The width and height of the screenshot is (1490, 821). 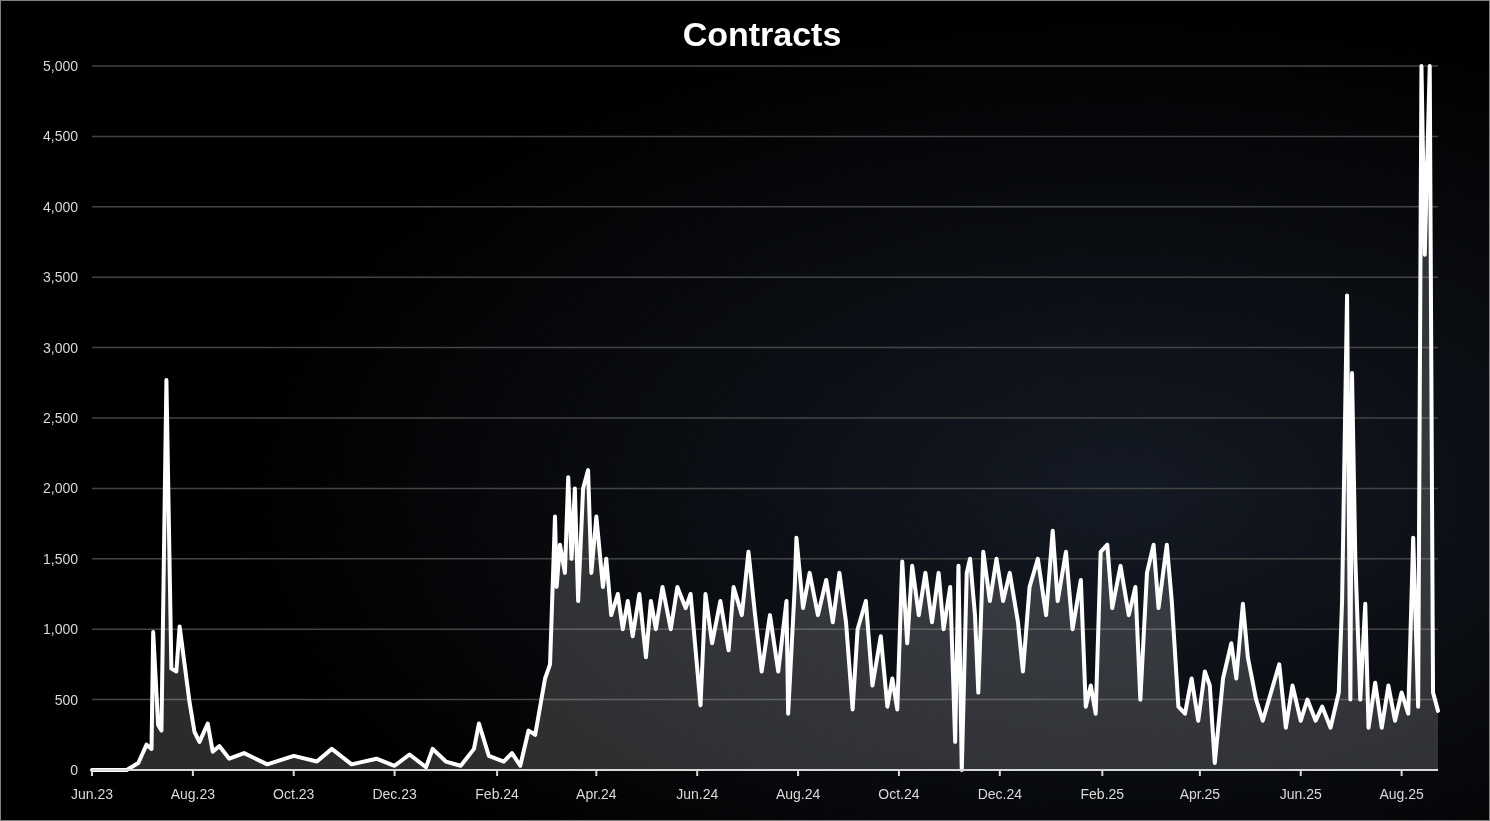 I want to click on x-tick-label: Oct.24, so click(x=899, y=794).